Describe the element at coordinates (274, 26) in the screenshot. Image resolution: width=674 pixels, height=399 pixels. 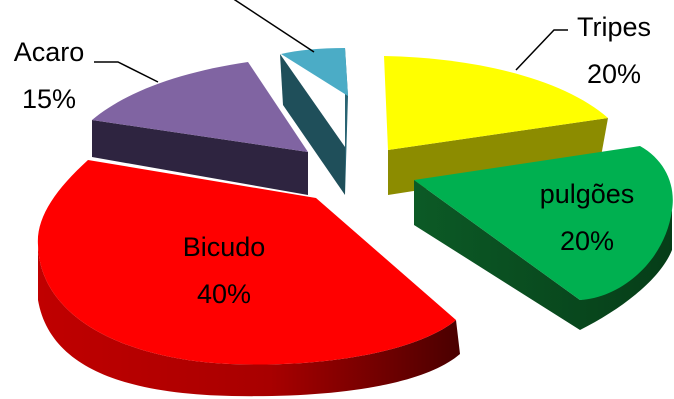
I see `leader-line-unlabeled` at that location.